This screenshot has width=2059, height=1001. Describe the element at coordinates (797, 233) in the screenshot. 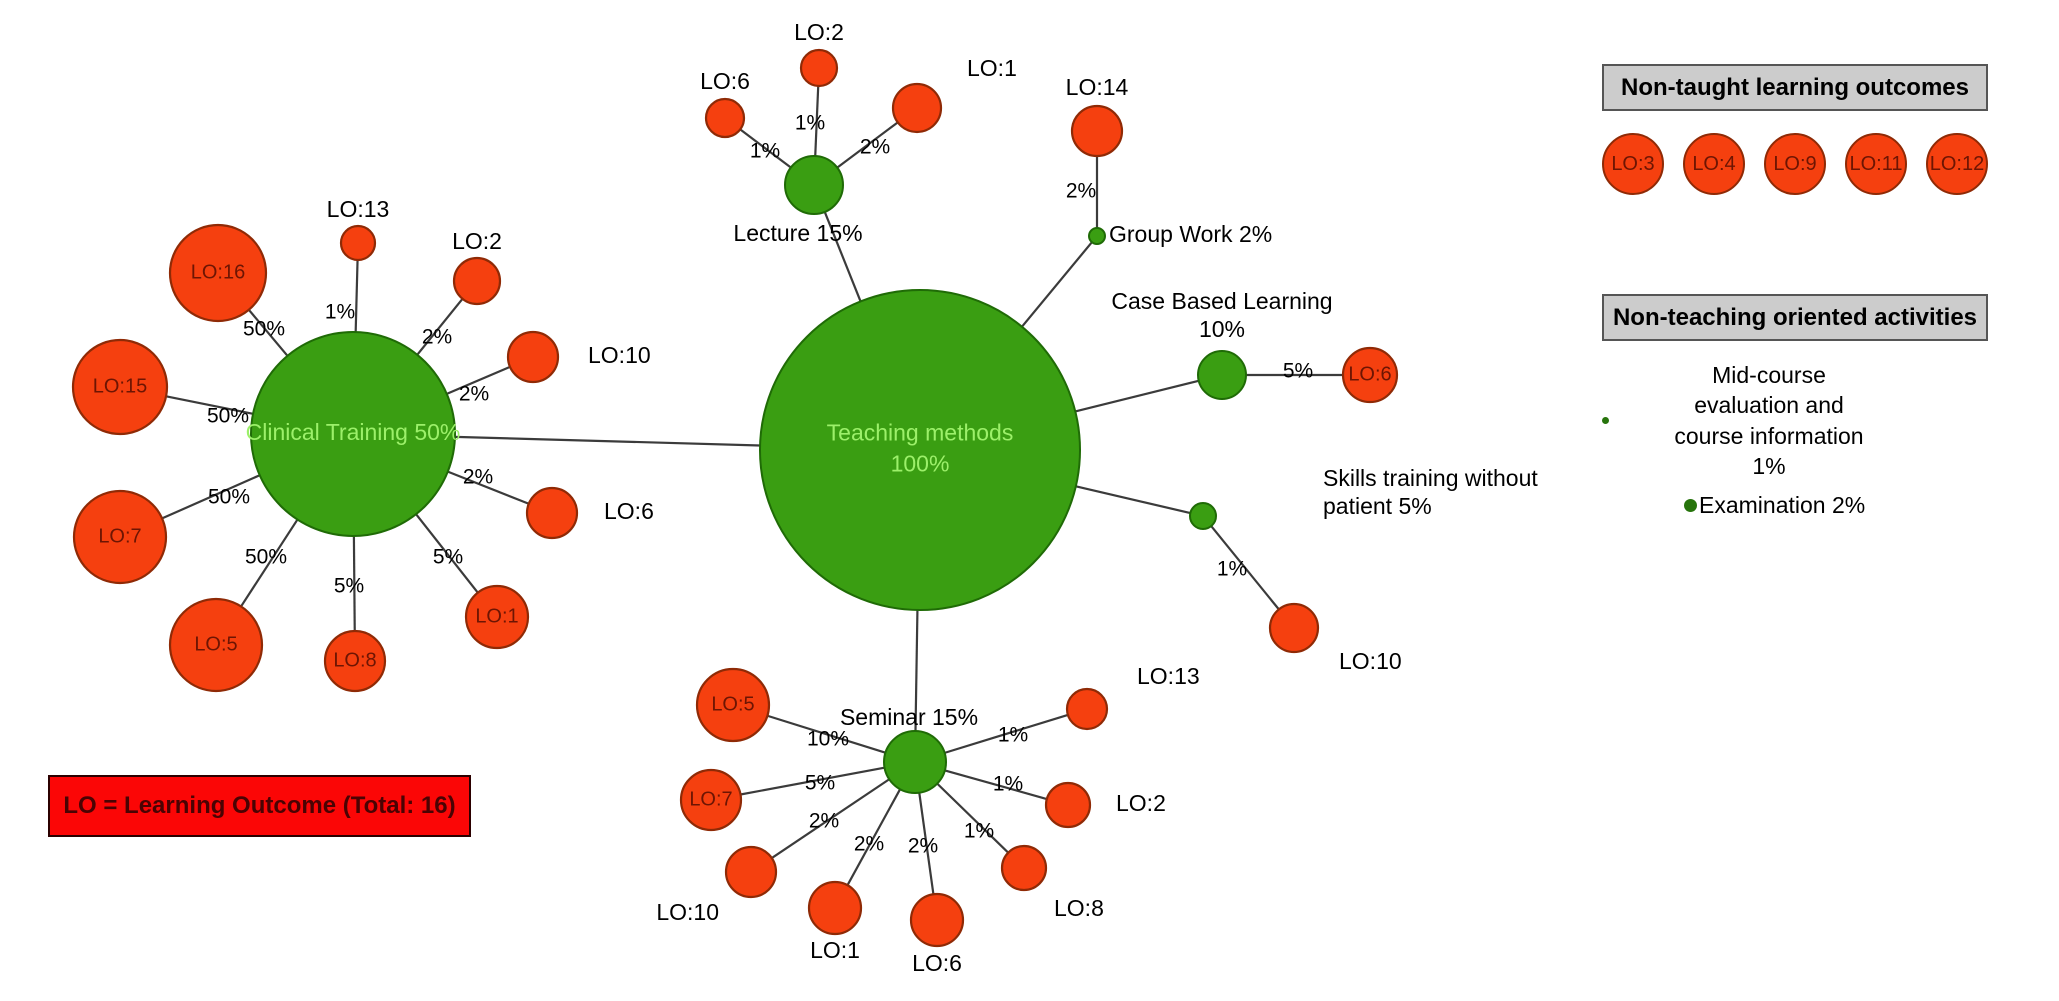

I see `node-label-lecture: Lecture 15%` at that location.